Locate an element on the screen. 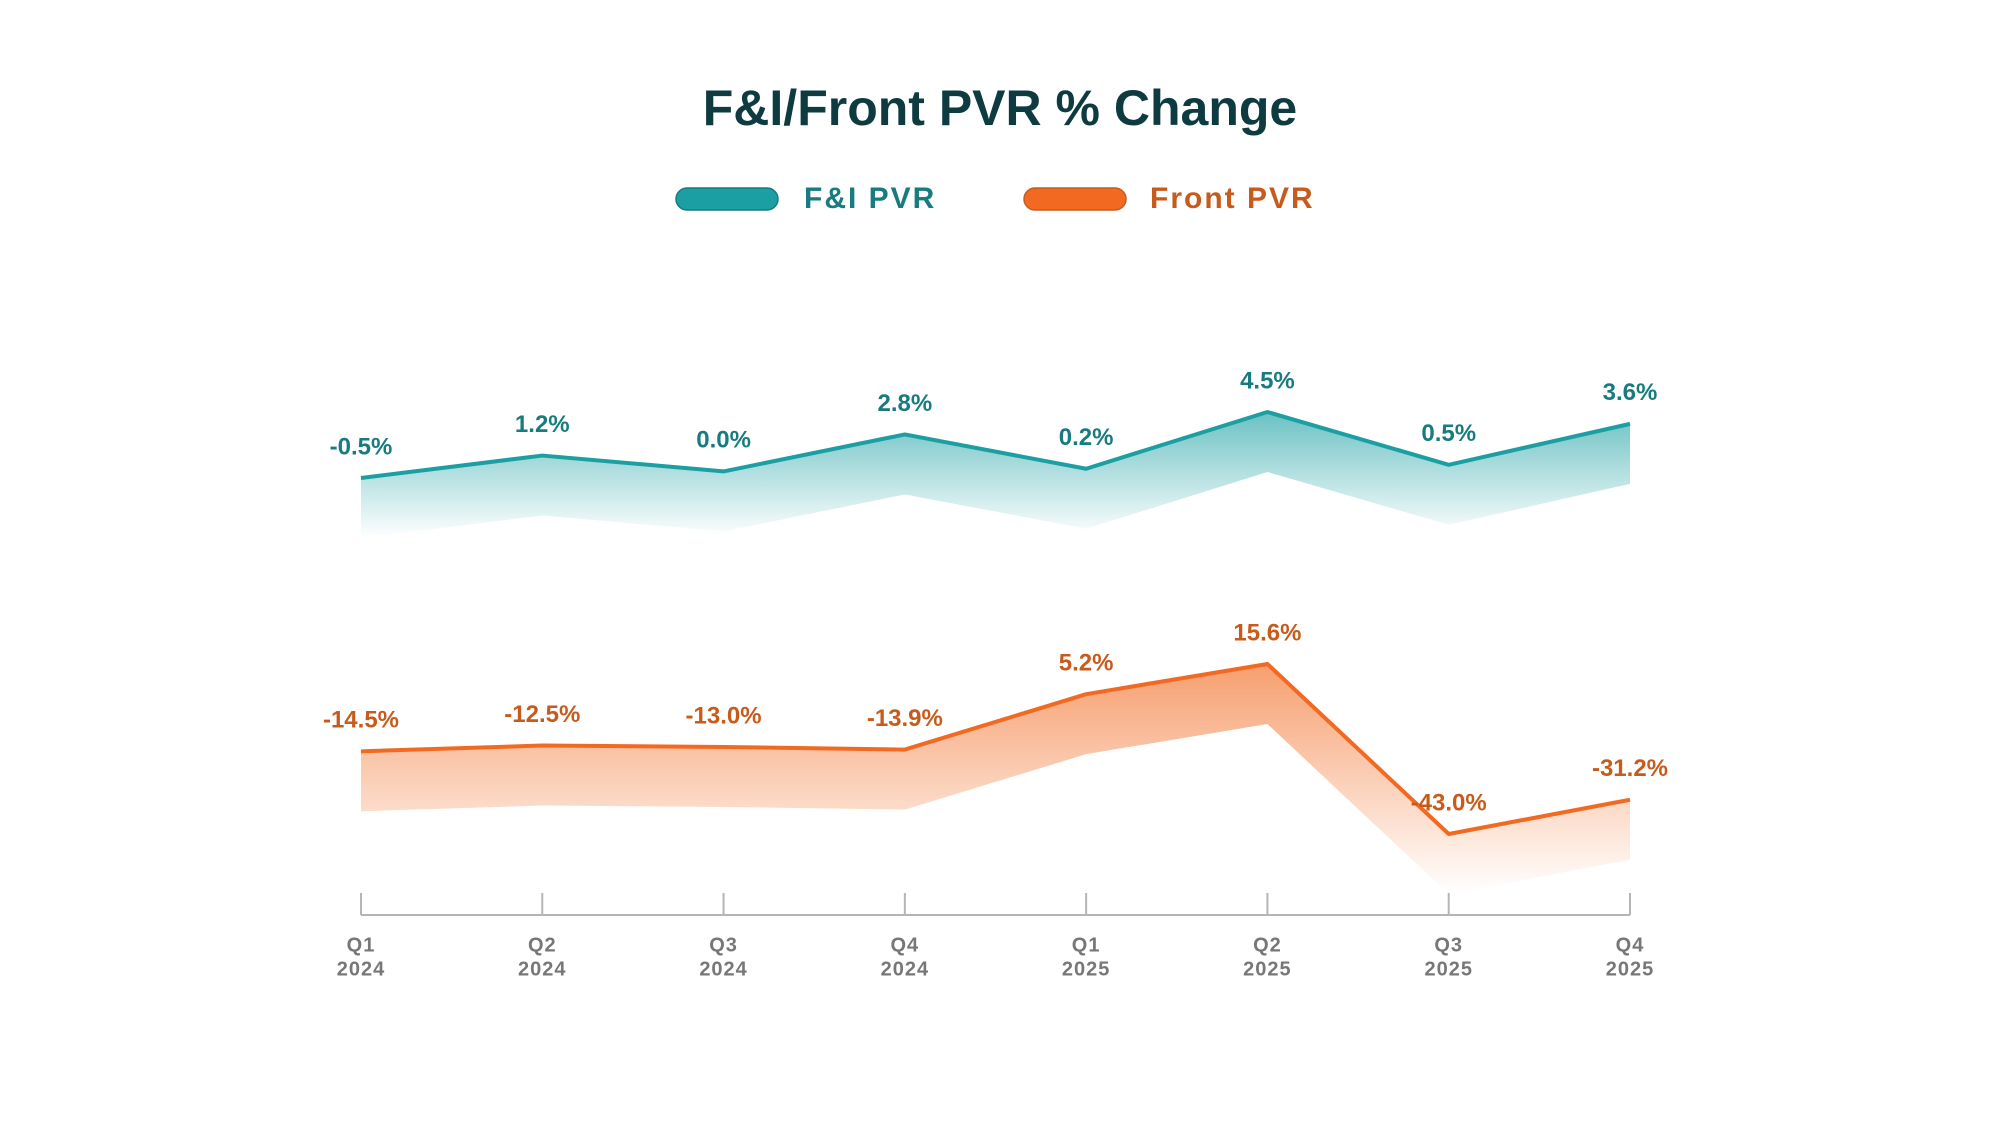 The height and width of the screenshot is (1125, 2000). chart-title: F&I/Front PVR % Change is located at coordinates (1000, 108).